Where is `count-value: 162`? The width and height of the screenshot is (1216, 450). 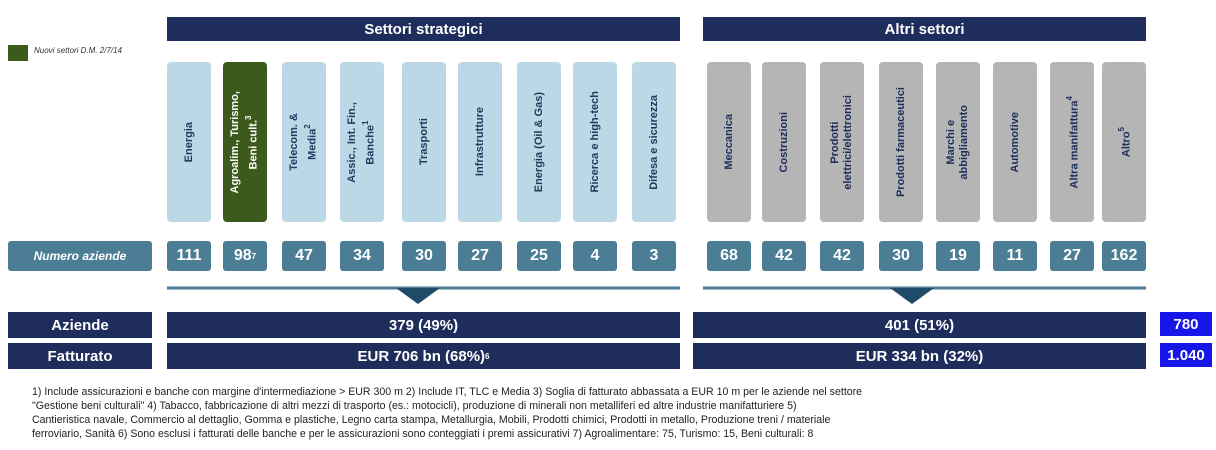 count-value: 162 is located at coordinates (1124, 255).